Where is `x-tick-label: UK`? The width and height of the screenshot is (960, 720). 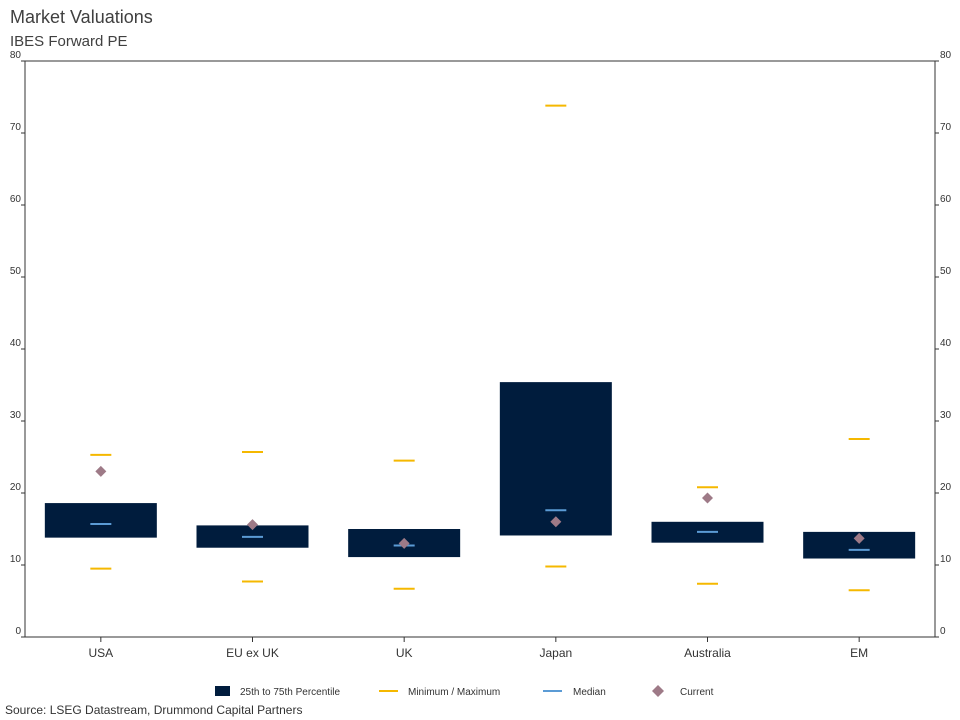 x-tick-label: UK is located at coordinates (404, 653).